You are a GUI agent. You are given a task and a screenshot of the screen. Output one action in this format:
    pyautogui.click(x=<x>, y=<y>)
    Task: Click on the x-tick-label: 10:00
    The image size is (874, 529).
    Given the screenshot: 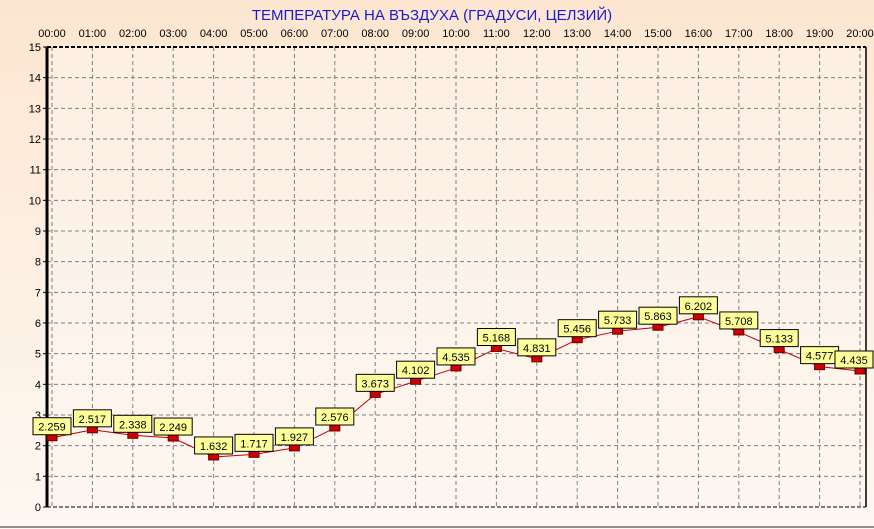 What is the action you would take?
    pyautogui.click(x=456, y=34)
    